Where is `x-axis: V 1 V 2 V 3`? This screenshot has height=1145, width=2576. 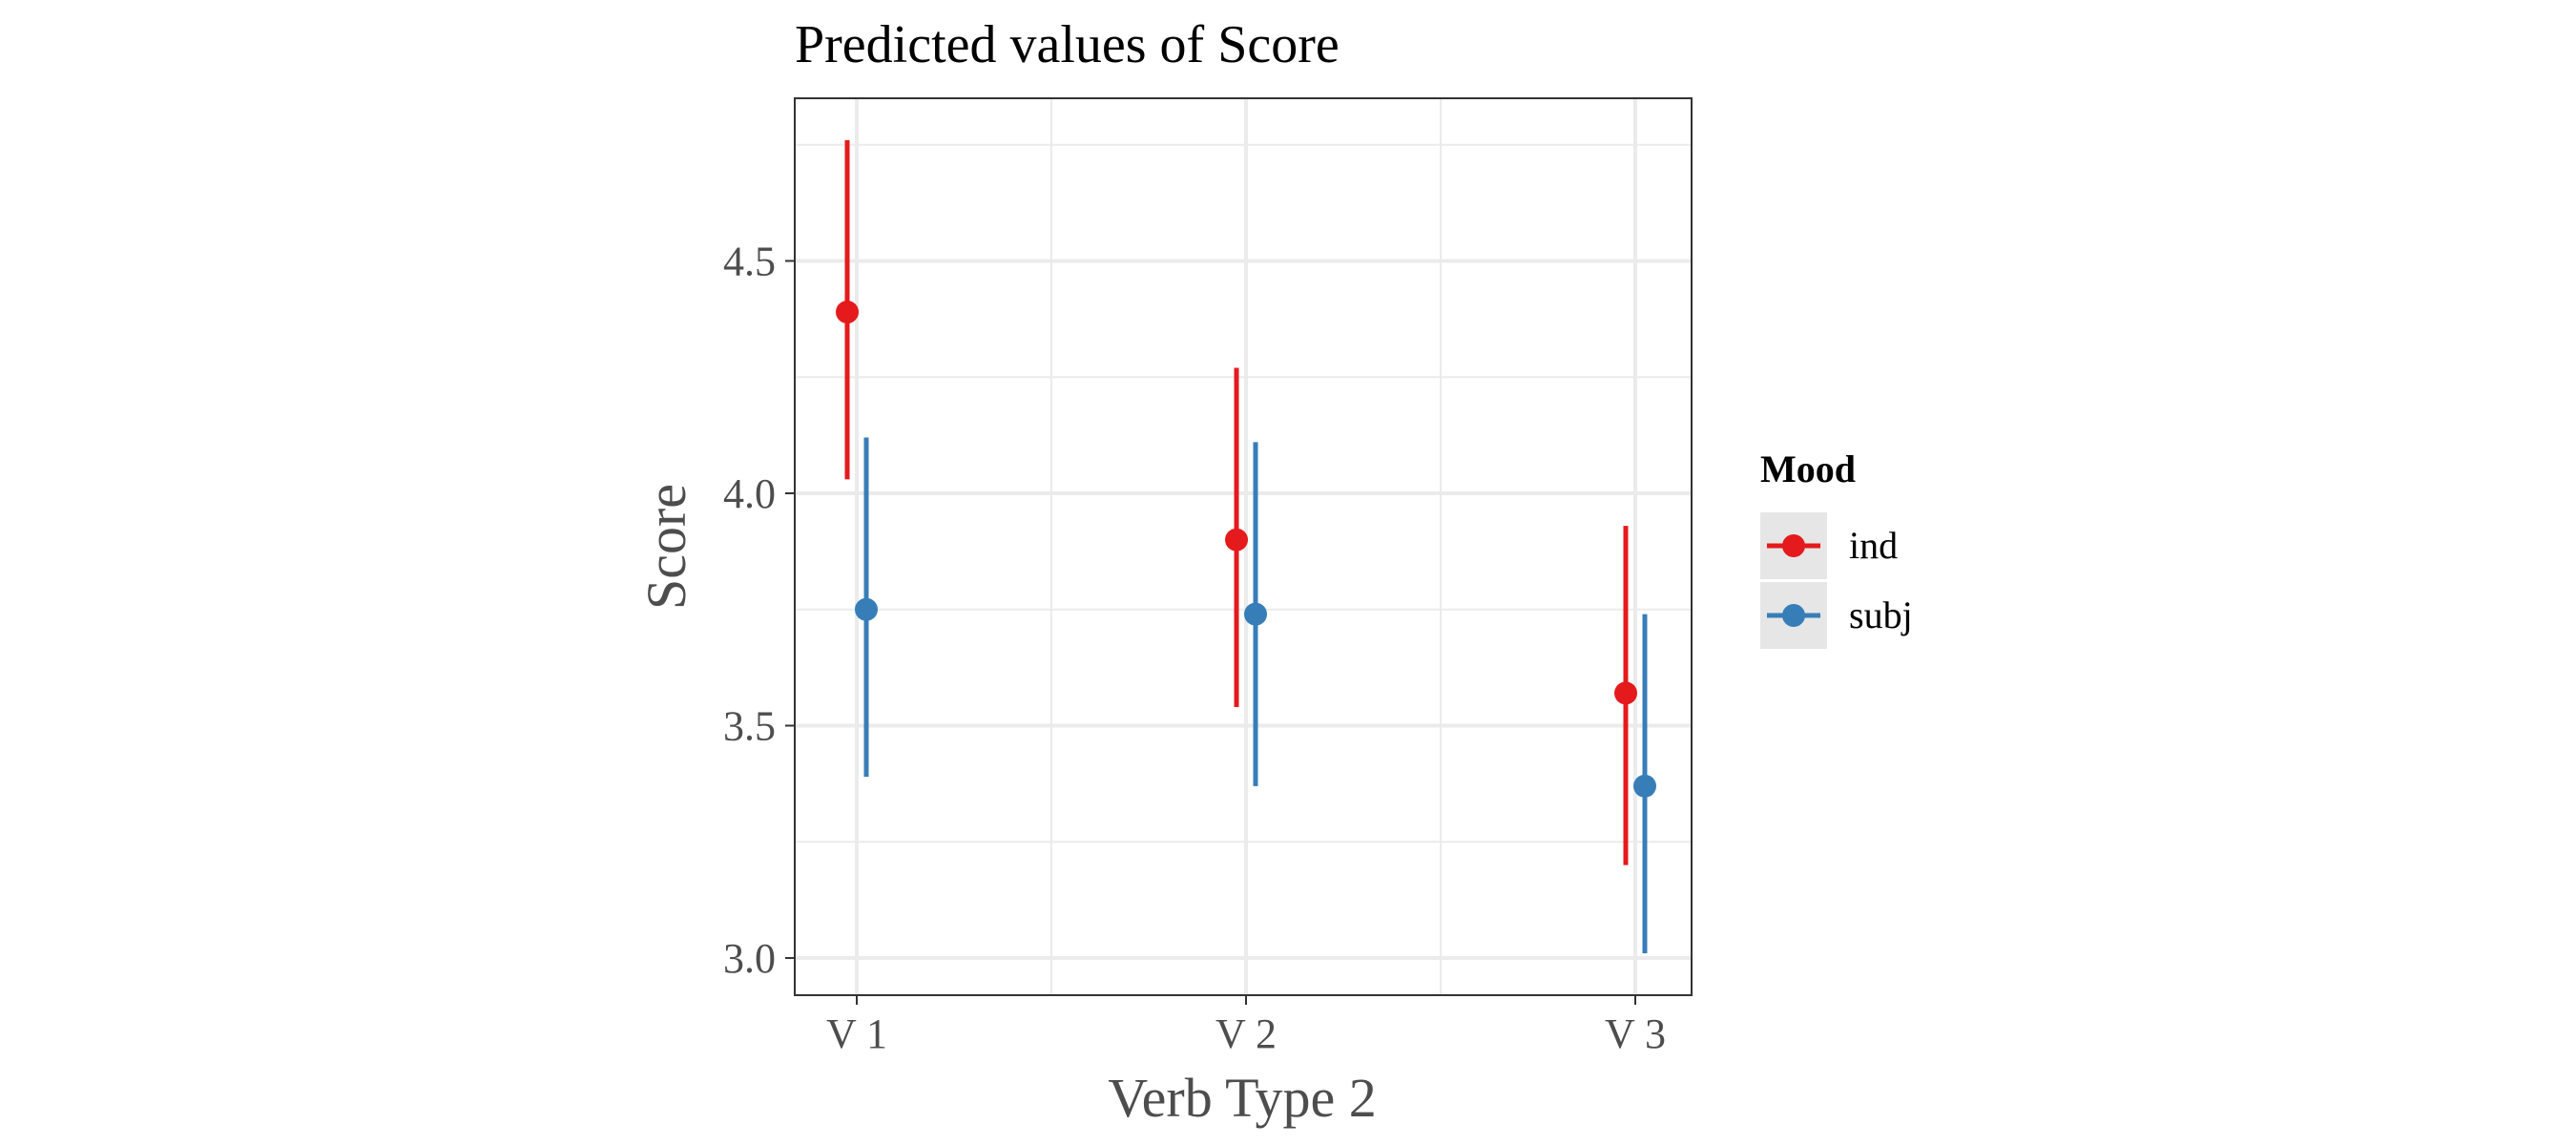 x-axis: V 1 V 2 V 3 is located at coordinates (1246, 1026).